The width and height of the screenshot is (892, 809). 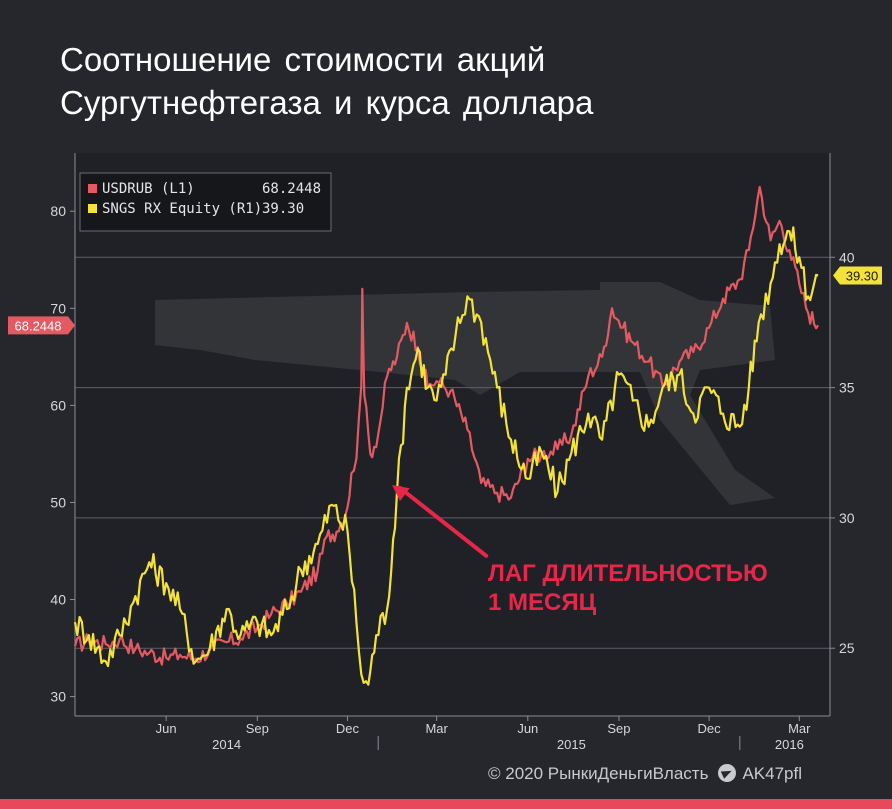 What do you see at coordinates (571, 744) in the screenshot?
I see `year-label-1: 2015` at bounding box center [571, 744].